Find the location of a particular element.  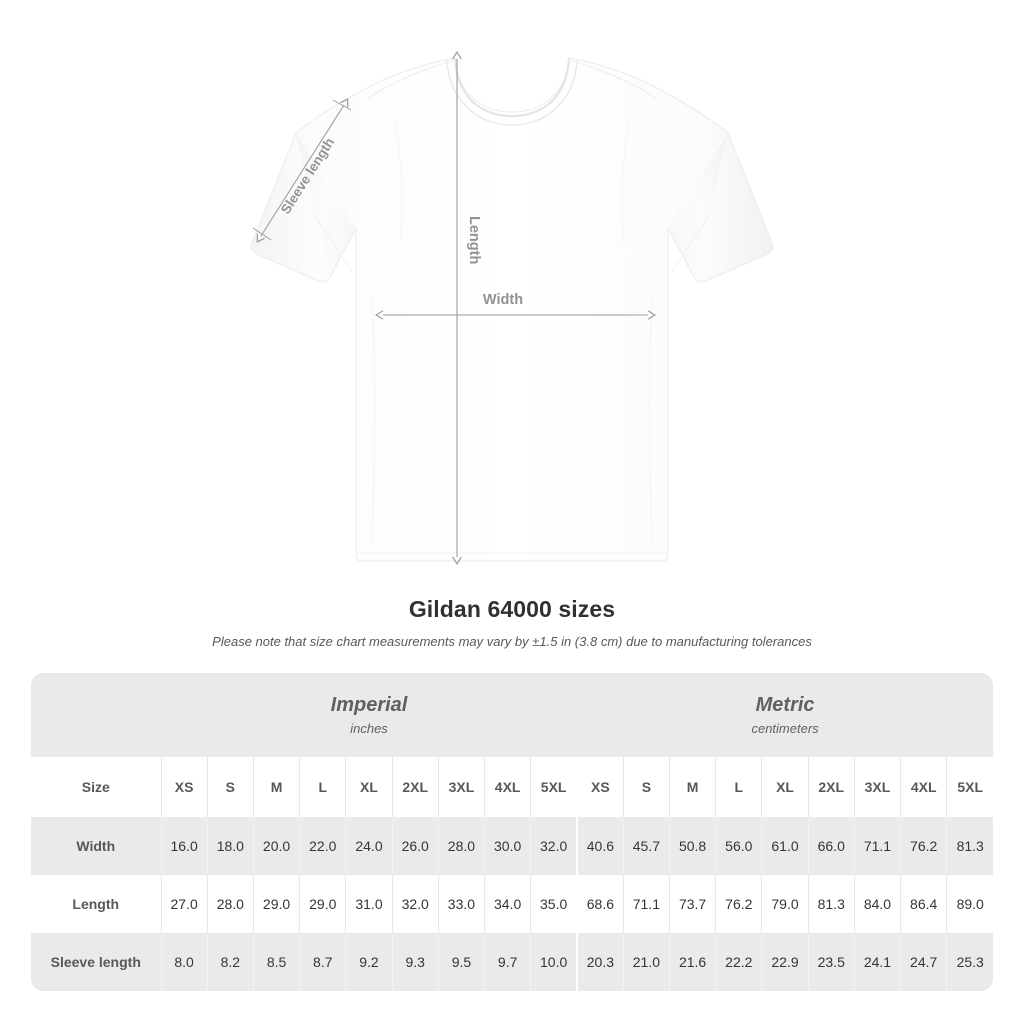

size-header-imperial-5xl: 5XL is located at coordinates (554, 787).